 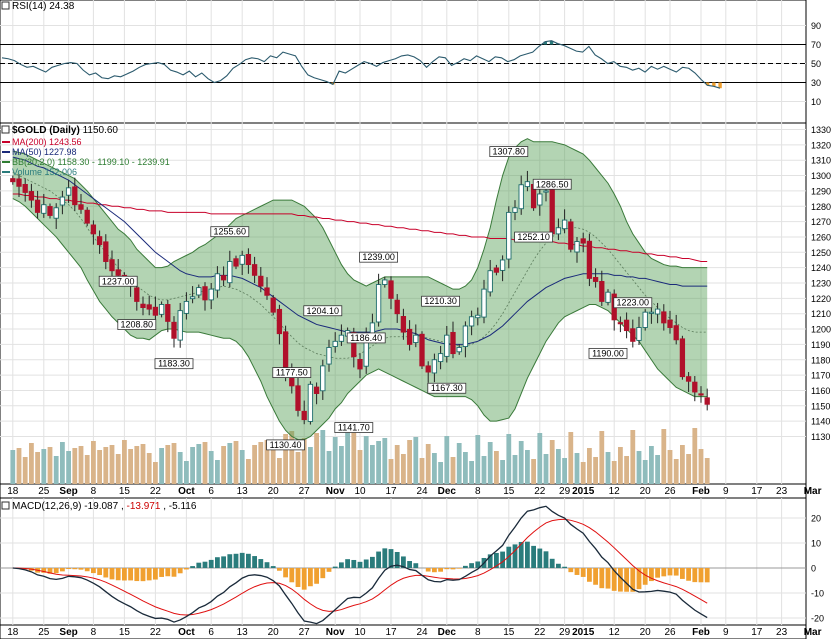 I want to click on x-axis-label-bottom: Dec, so click(x=447, y=632).